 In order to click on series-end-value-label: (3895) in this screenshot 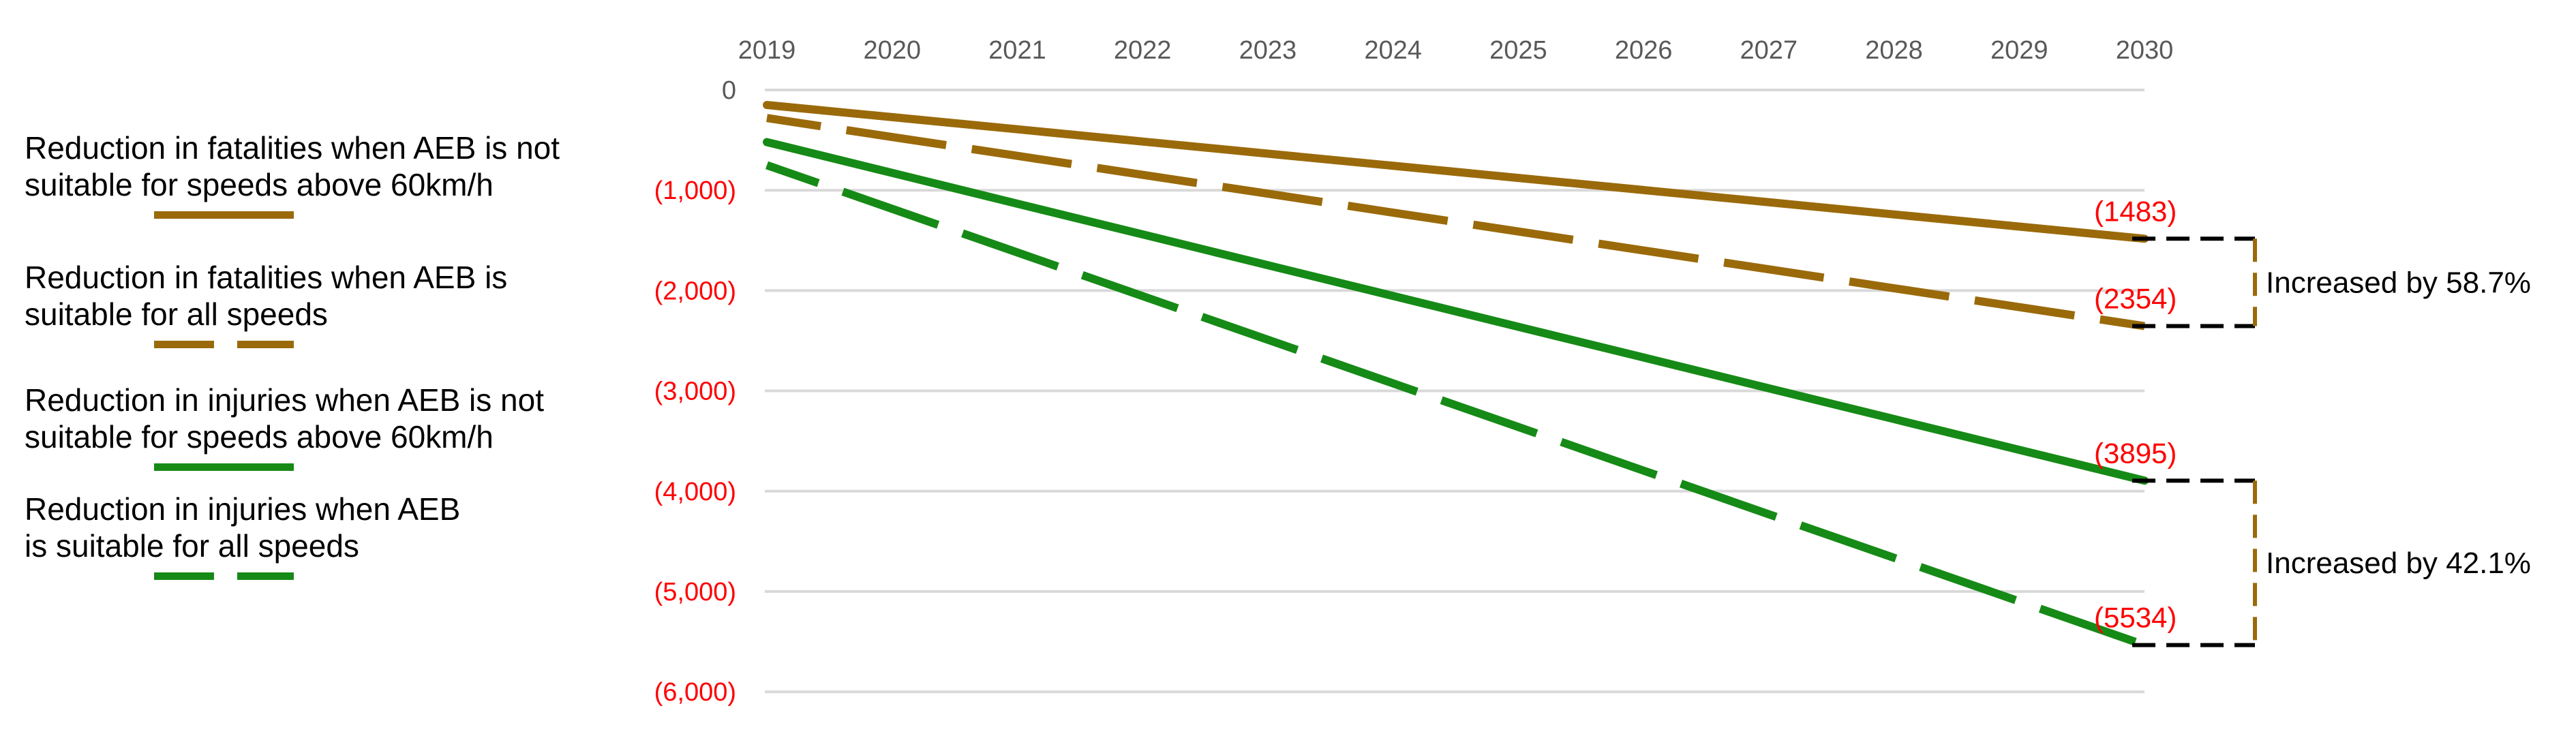, I will do `click(2135, 453)`.